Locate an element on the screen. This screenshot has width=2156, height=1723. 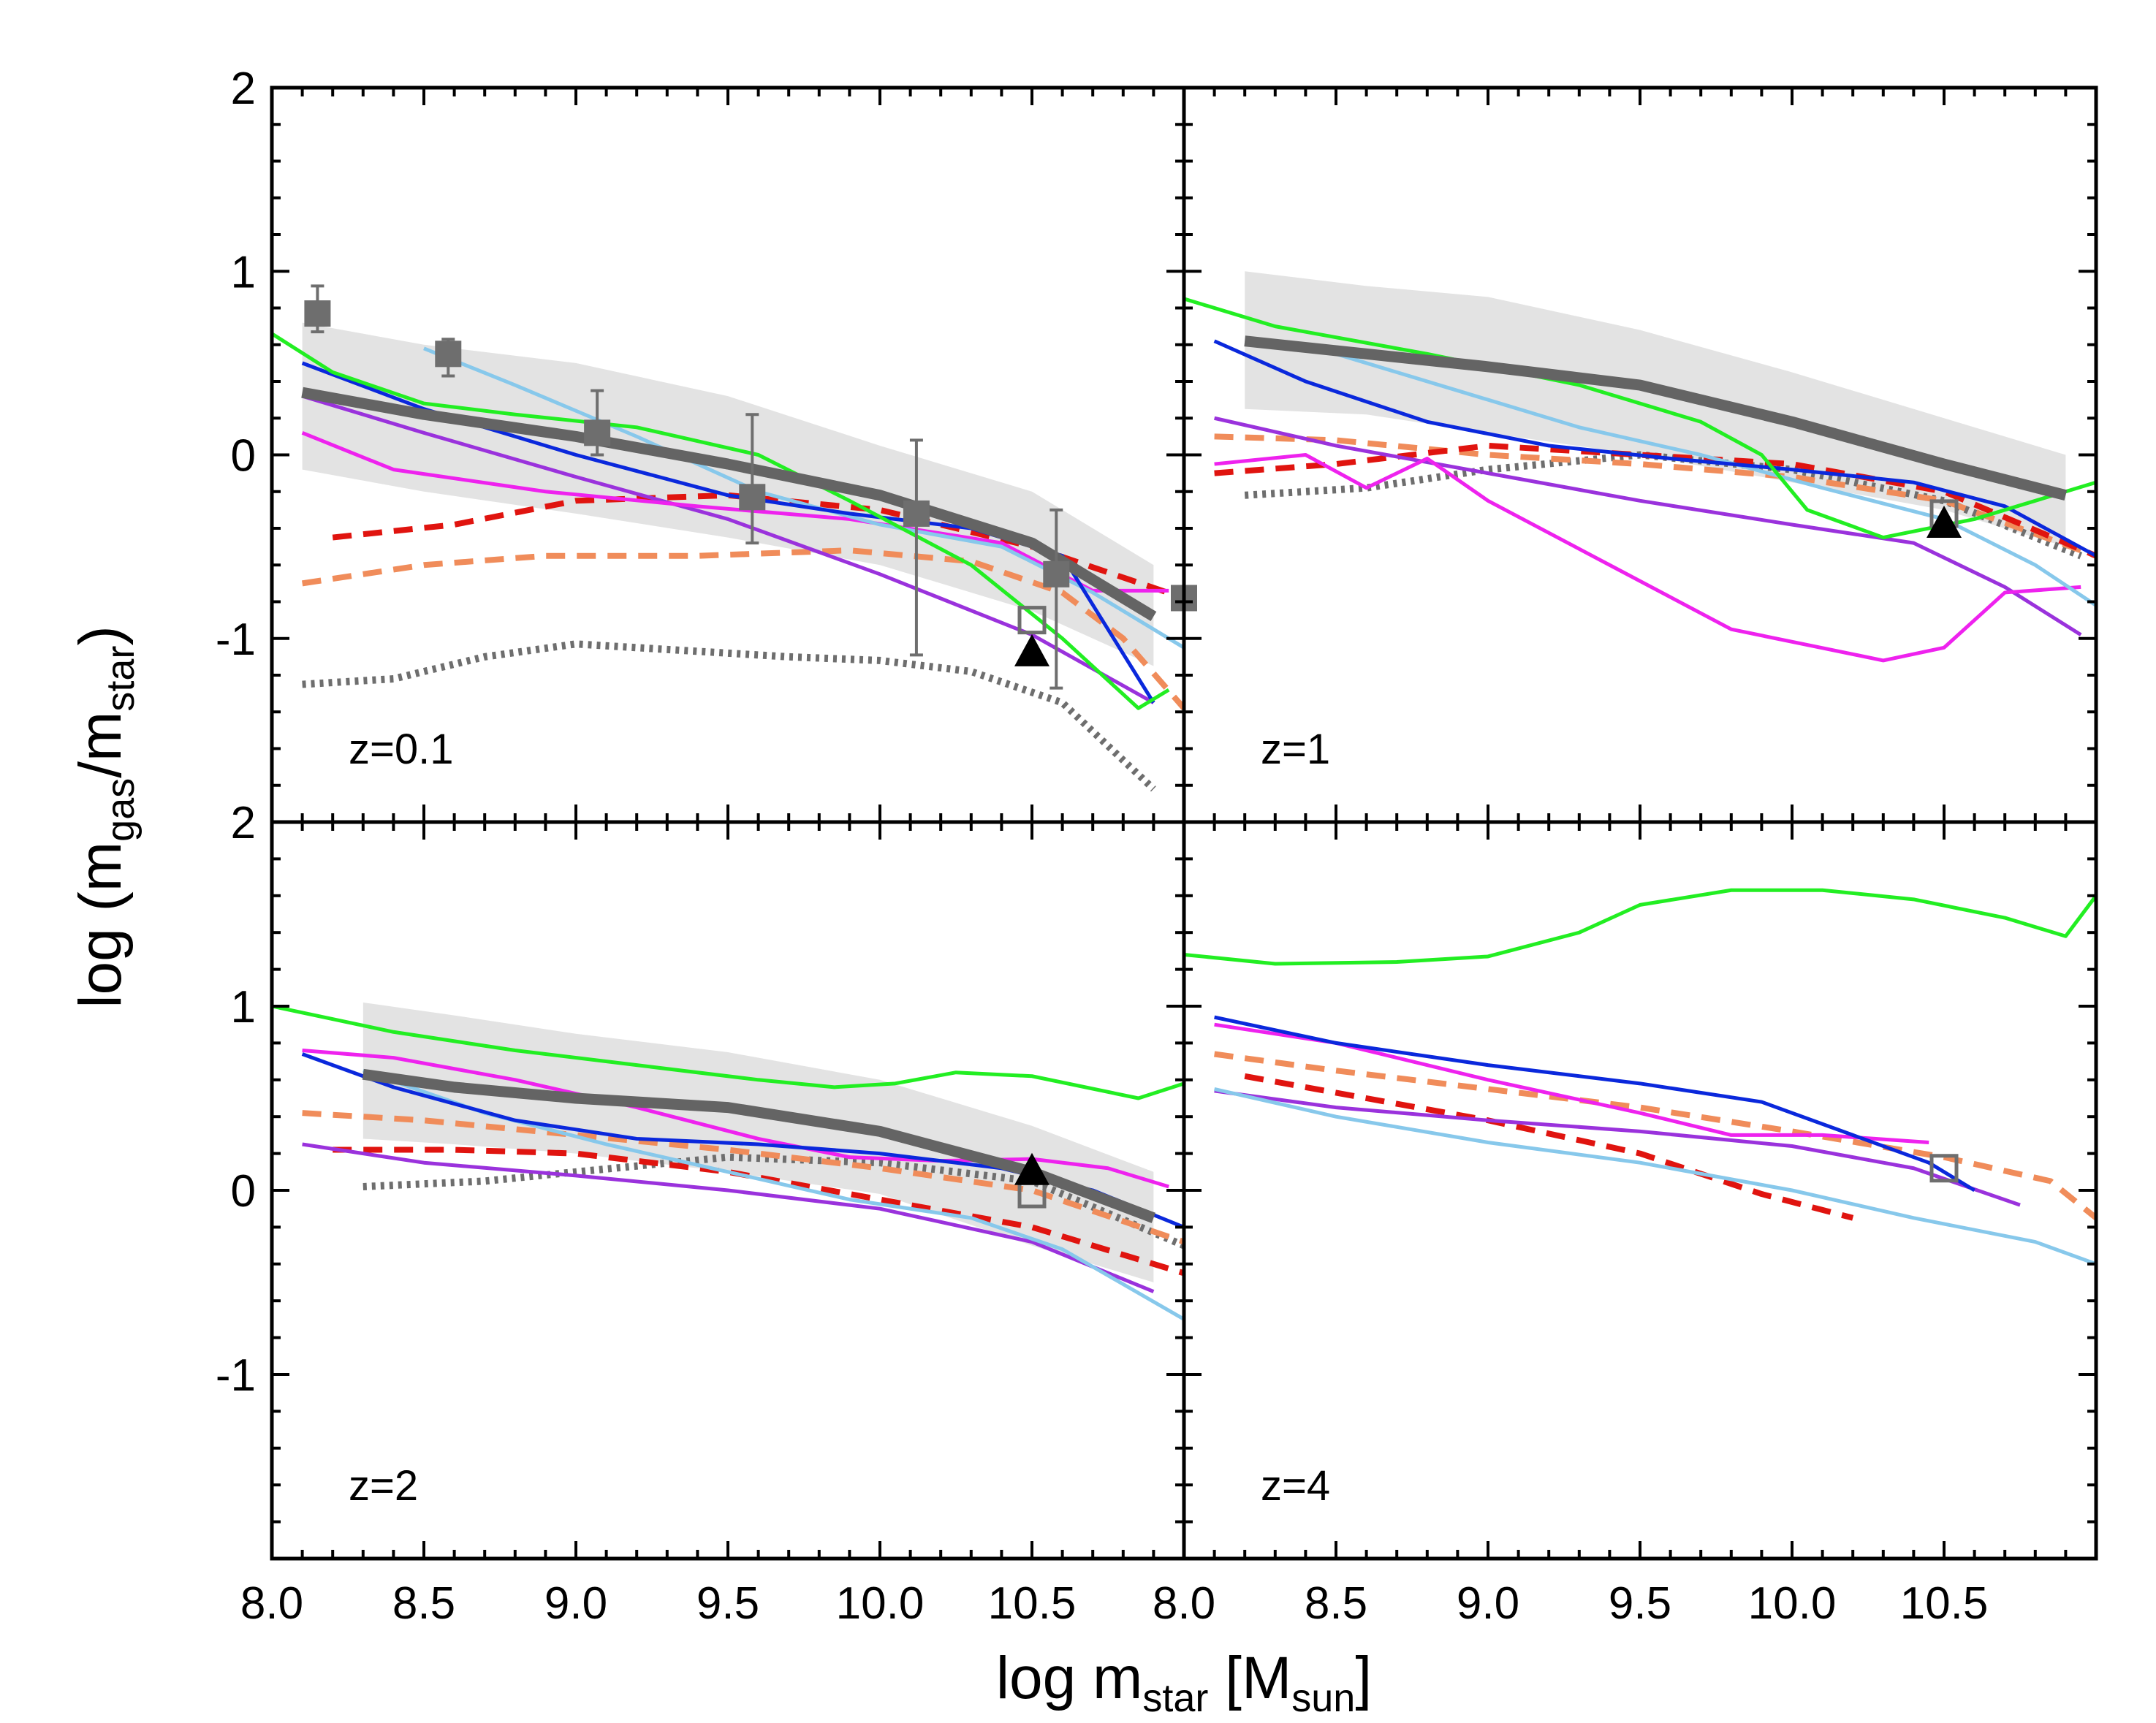
series-line-gray-dotted is located at coordinates (729, 716).